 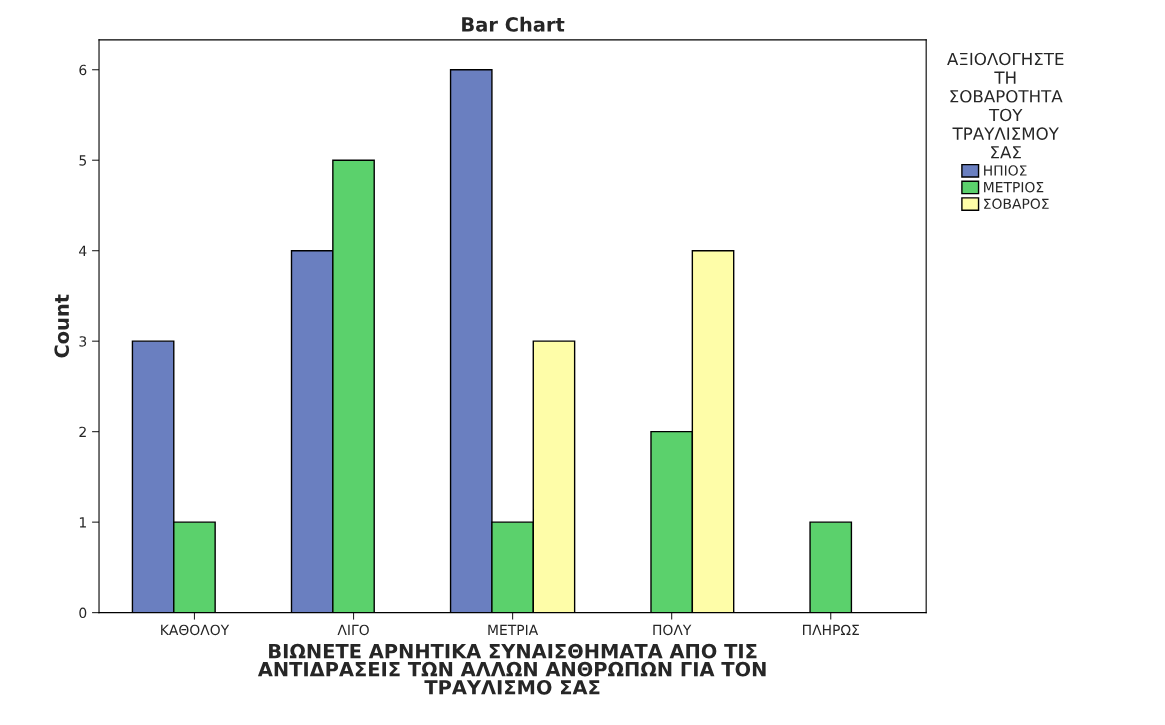 I want to click on y-tick-label: 5, so click(x=83, y=160).